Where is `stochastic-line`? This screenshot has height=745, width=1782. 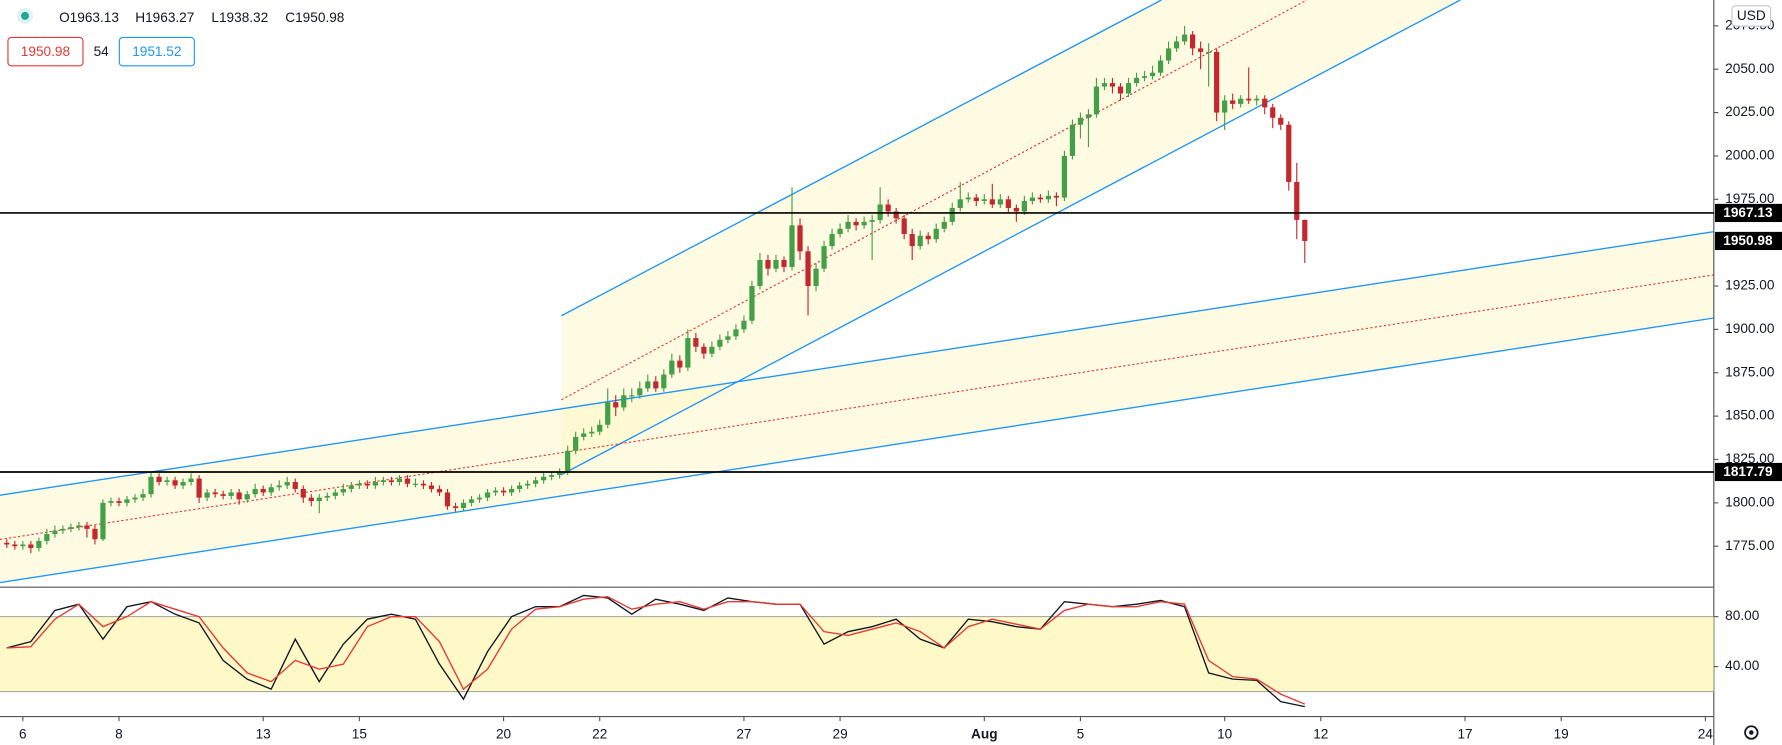
stochastic-line is located at coordinates (656, 650).